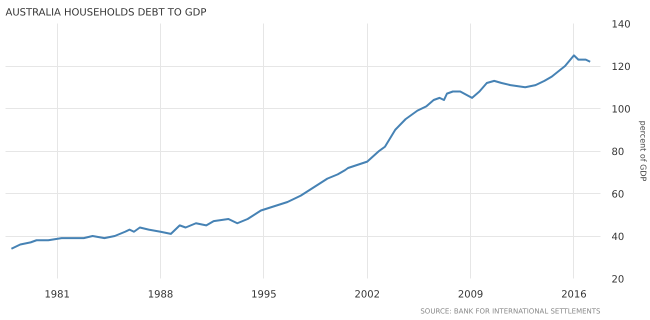  Describe the element at coordinates (471, 295) in the screenshot. I see `x-tick-label: 2009` at that location.